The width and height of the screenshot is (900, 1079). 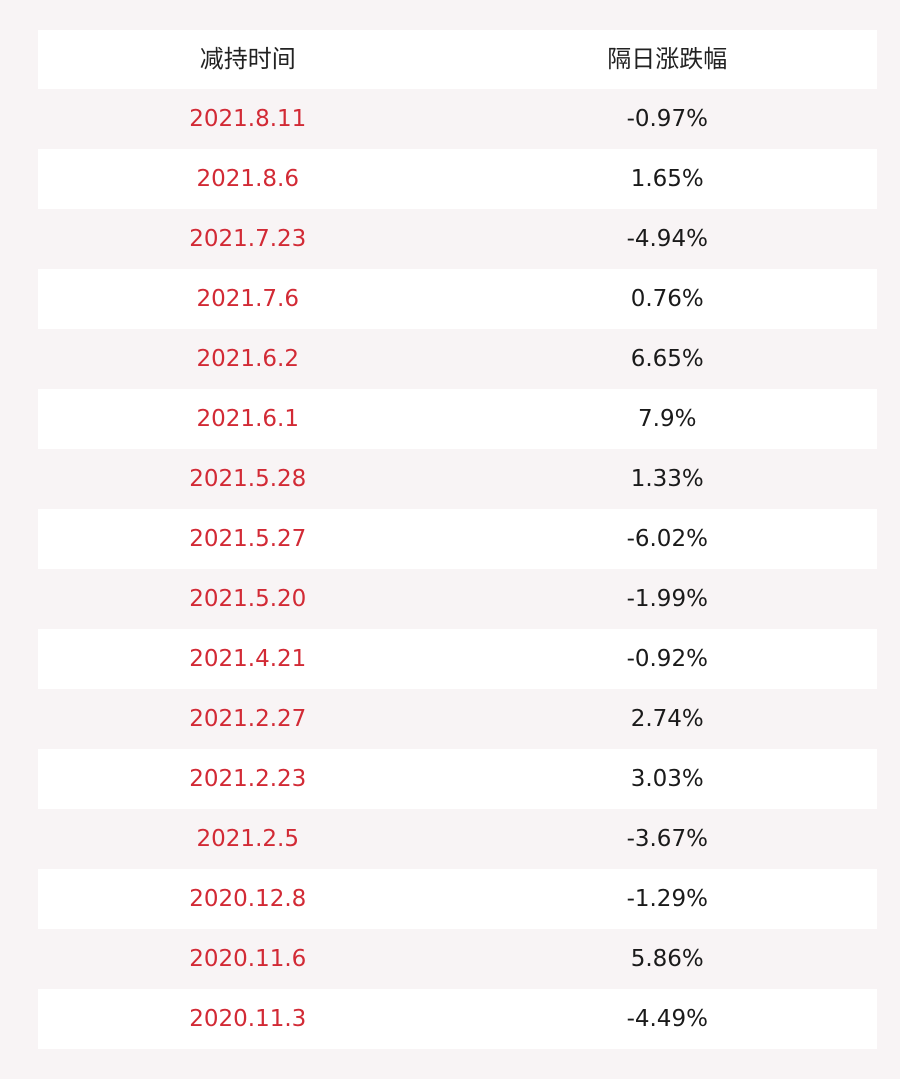 I want to click on reduction-date: 2021.6.1, so click(x=247, y=419).